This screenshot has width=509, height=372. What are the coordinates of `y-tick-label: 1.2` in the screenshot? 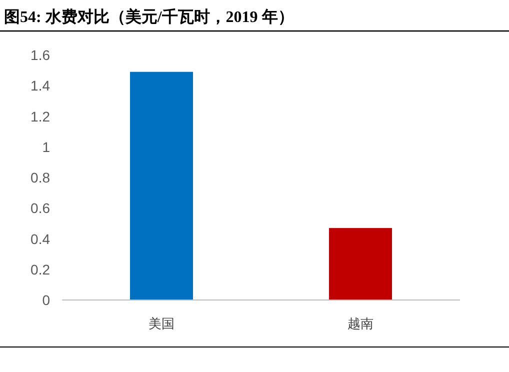 It's located at (40, 116).